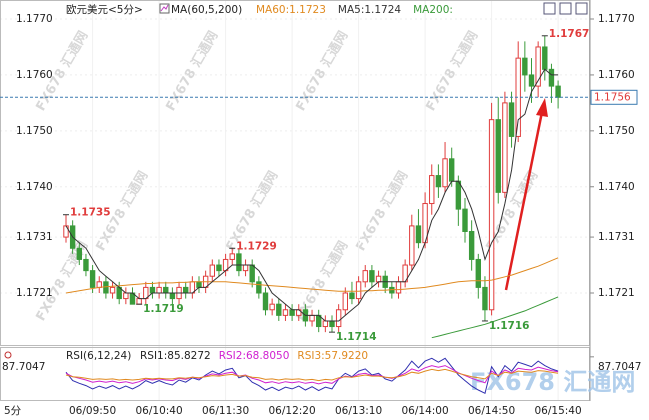  I want to click on x-tick-label: 06/10:40, so click(159, 411).